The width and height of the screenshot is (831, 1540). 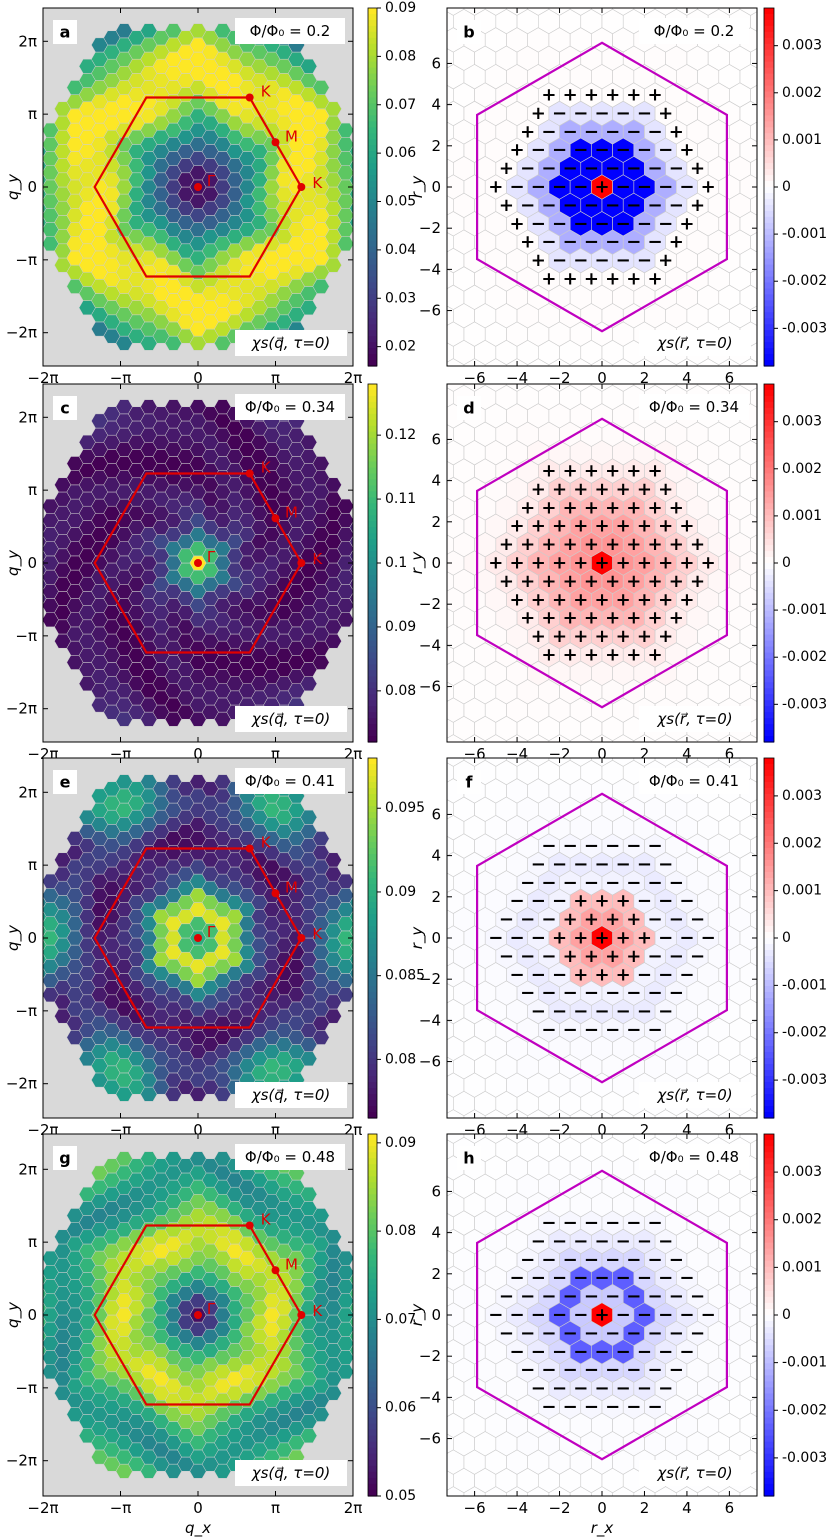 I want to click on y-tick-label: −4, so click(x=430, y=269).